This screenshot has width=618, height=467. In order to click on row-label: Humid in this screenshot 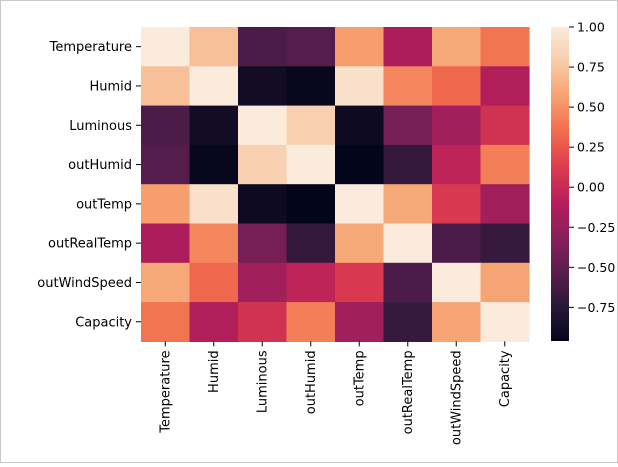, I will do `click(110, 86)`.